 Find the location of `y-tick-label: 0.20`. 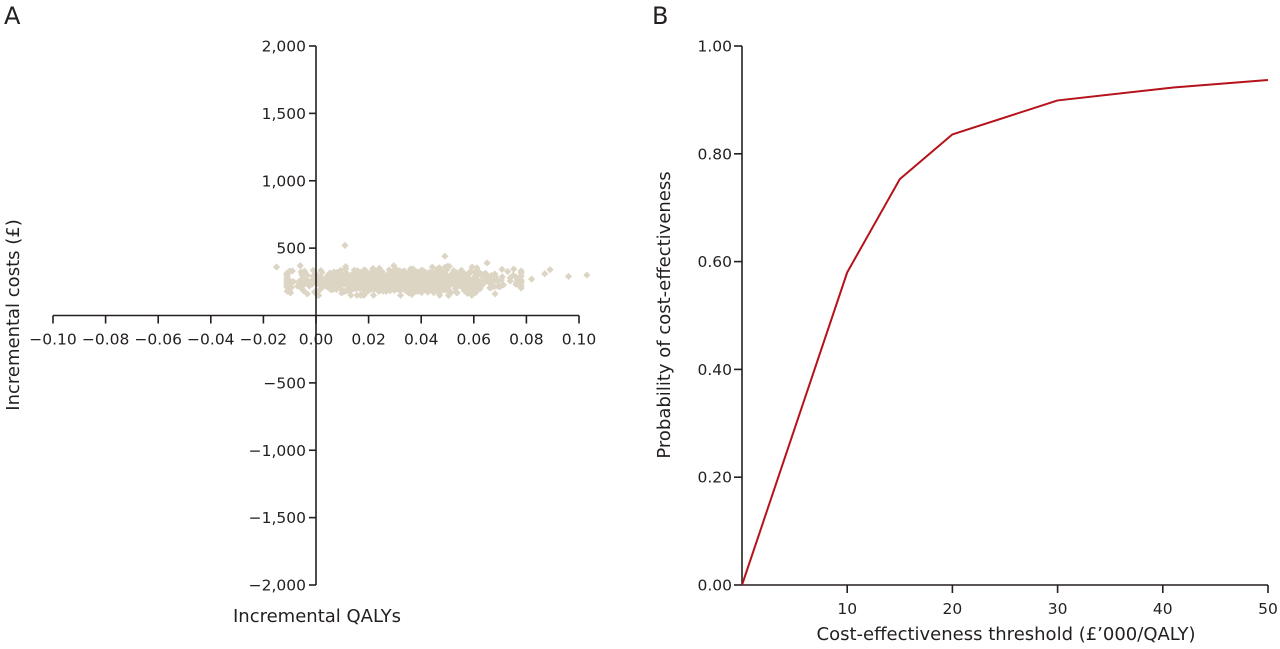

y-tick-label: 0.20 is located at coordinates (714, 478).